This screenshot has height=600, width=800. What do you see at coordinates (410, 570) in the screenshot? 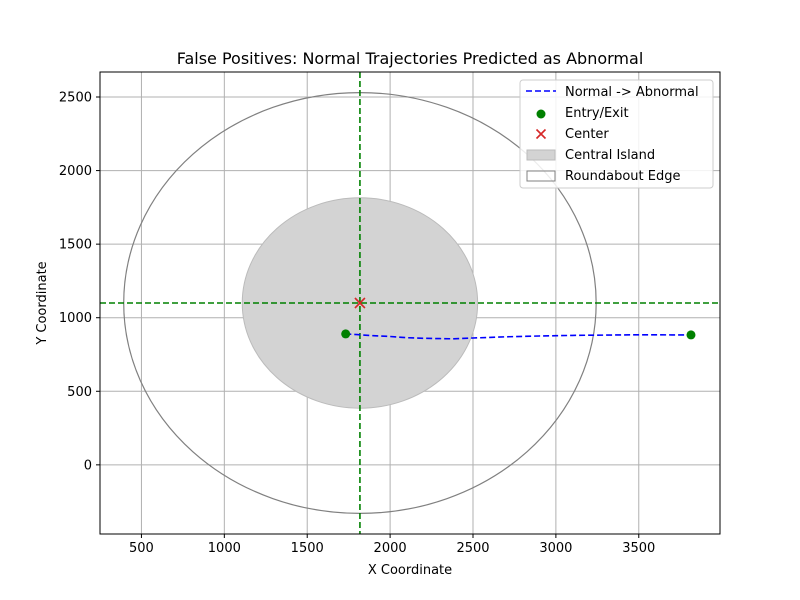
I see `x-axis-label: X Coordinate` at bounding box center [410, 570].